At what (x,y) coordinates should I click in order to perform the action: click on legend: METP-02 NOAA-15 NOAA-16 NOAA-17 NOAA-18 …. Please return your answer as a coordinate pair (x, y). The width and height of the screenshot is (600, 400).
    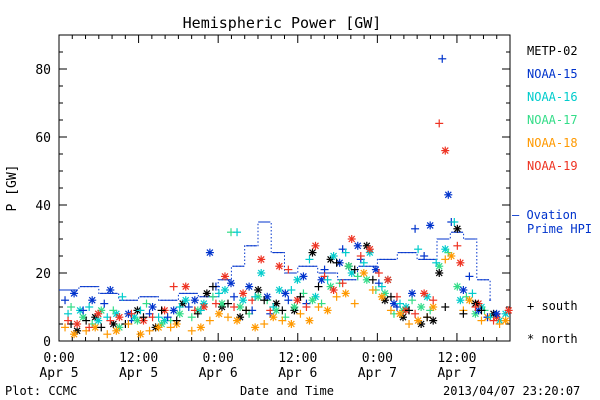
    Looking at the image, I should click on (552, 195).